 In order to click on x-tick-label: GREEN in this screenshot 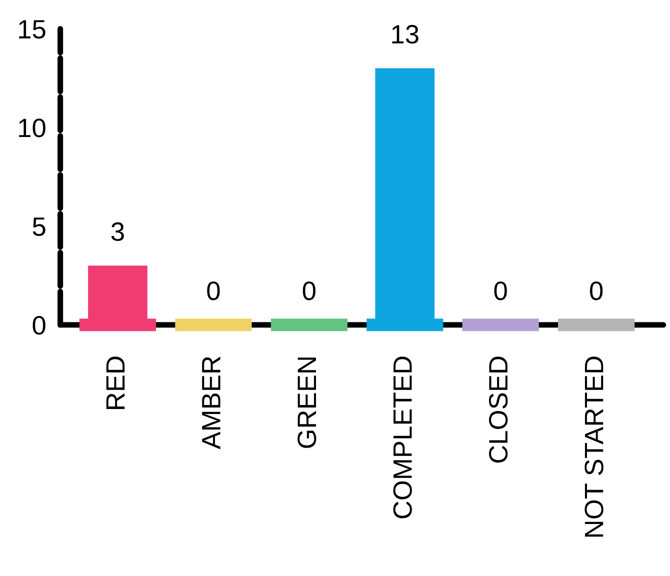, I will do `click(307, 403)`.